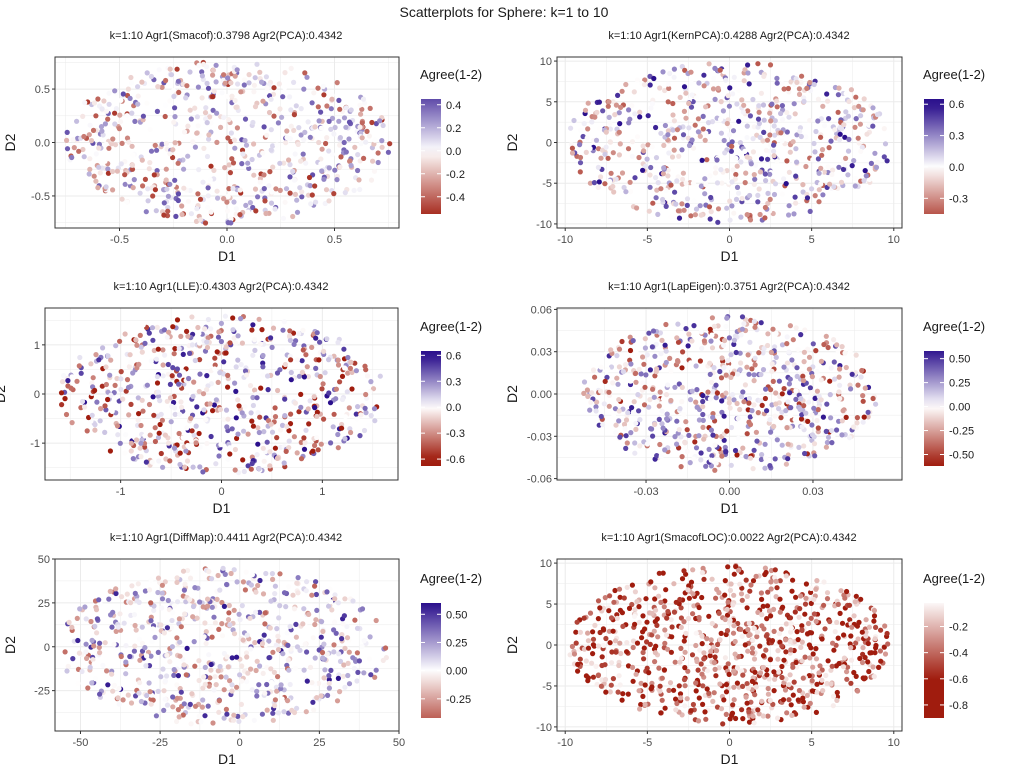  What do you see at coordinates (226, 240) in the screenshot?
I see `x-tick-label: 0.0` at bounding box center [226, 240].